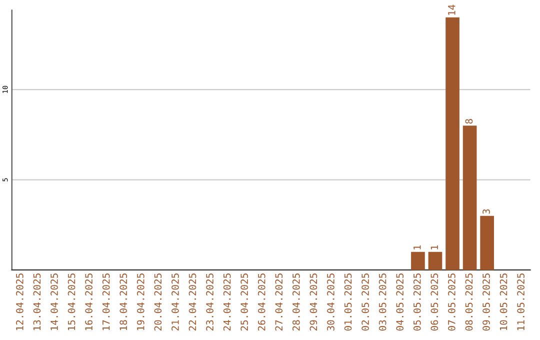 Image resolution: width=540 pixels, height=340 pixels. Describe the element at coordinates (348, 302) in the screenshot. I see `x-tick-label: 01.05.2025` at that location.